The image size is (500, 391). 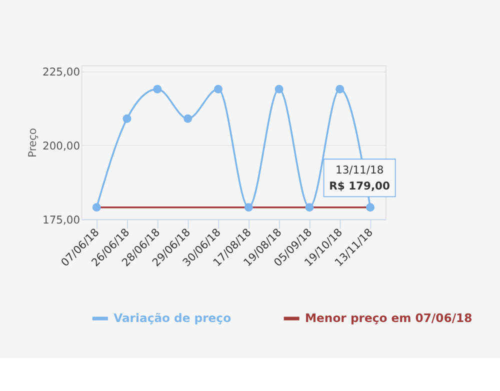 I want to click on legend-label: Menor preço em 07/06/18, so click(x=388, y=318).